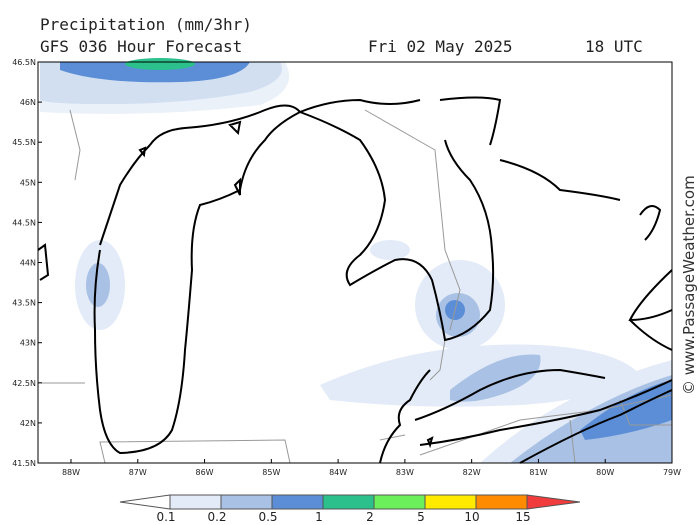  I want to click on lat-label: 43N, so click(28, 343).